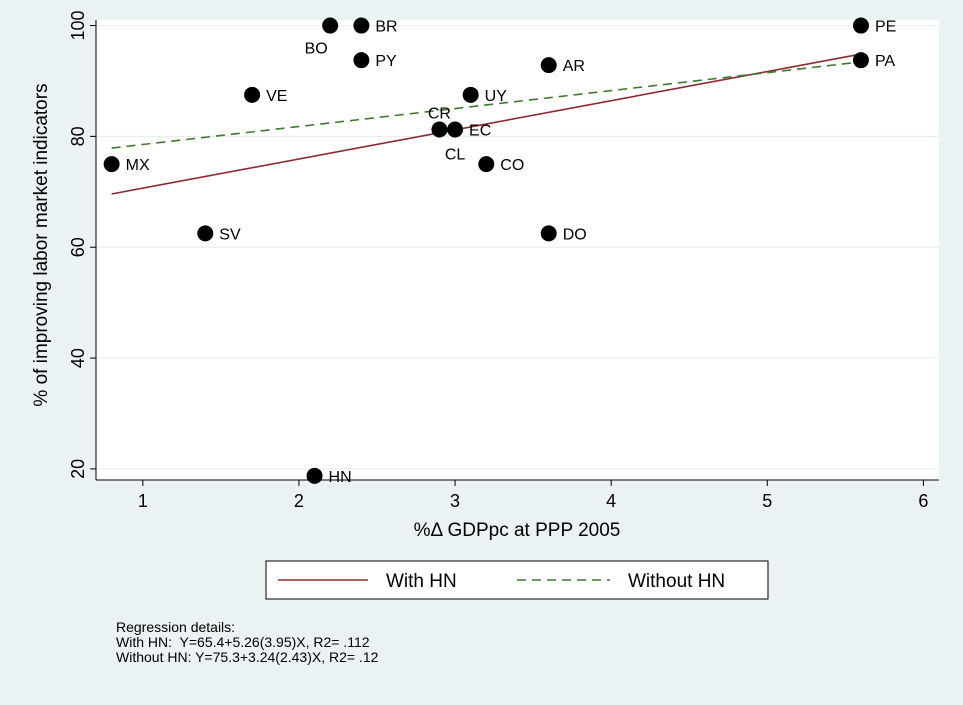  I want to click on point-label-ar: AR, so click(574, 66).